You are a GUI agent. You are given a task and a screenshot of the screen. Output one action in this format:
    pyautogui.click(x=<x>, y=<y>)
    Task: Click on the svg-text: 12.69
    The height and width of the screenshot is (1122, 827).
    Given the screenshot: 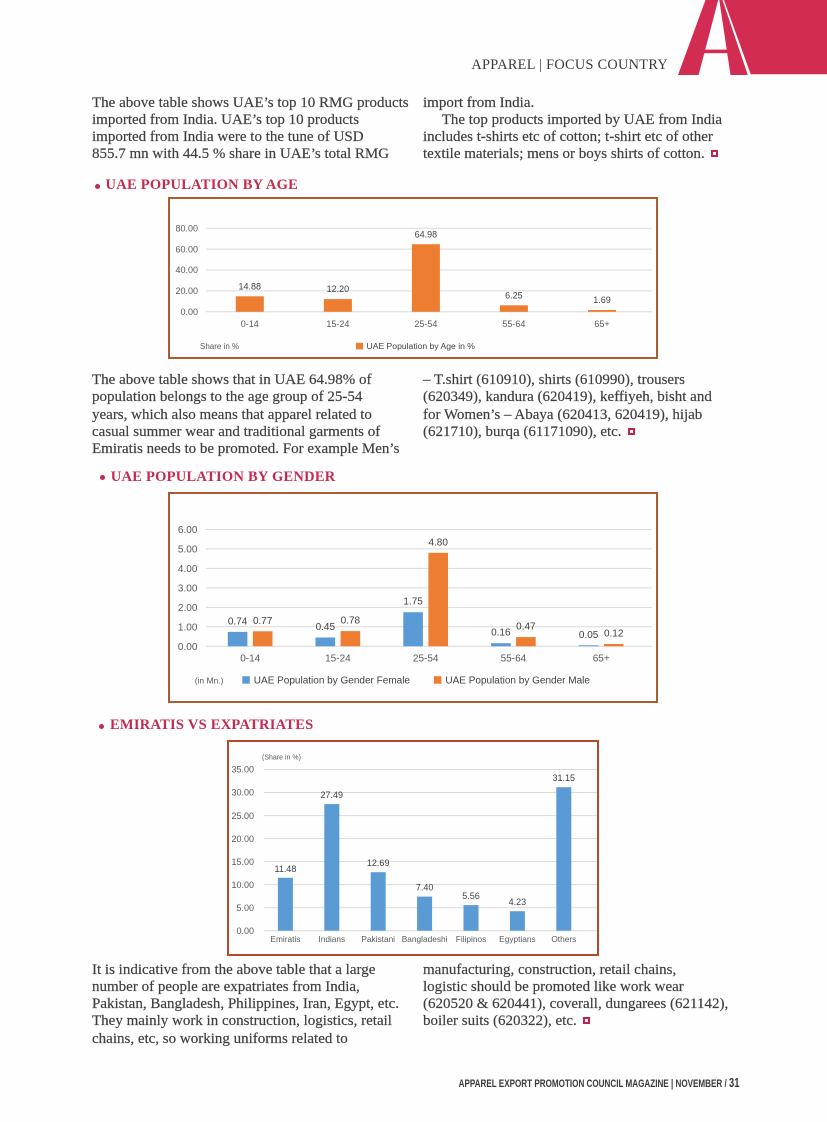 What is the action you would take?
    pyautogui.click(x=378, y=863)
    